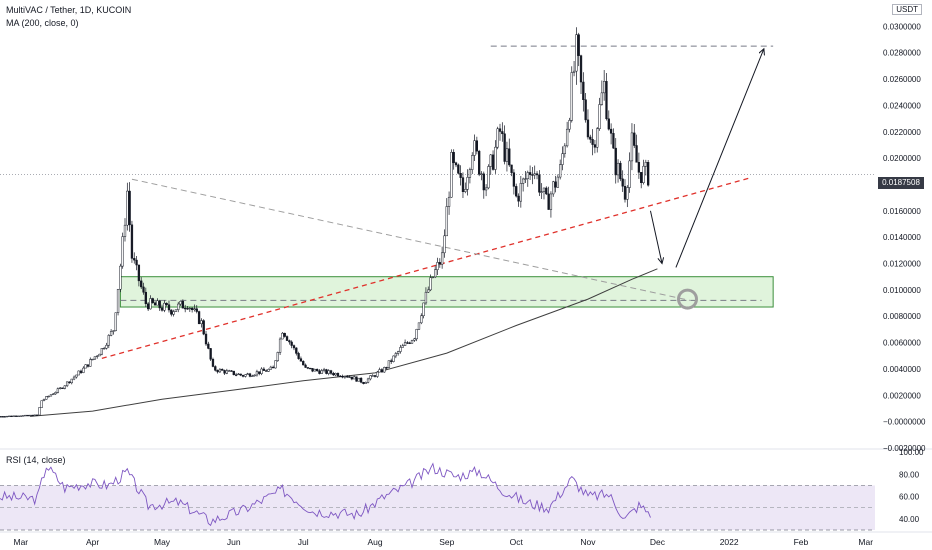 This screenshot has width=932, height=550. What do you see at coordinates (687, 299) in the screenshot?
I see `target-circle` at bounding box center [687, 299].